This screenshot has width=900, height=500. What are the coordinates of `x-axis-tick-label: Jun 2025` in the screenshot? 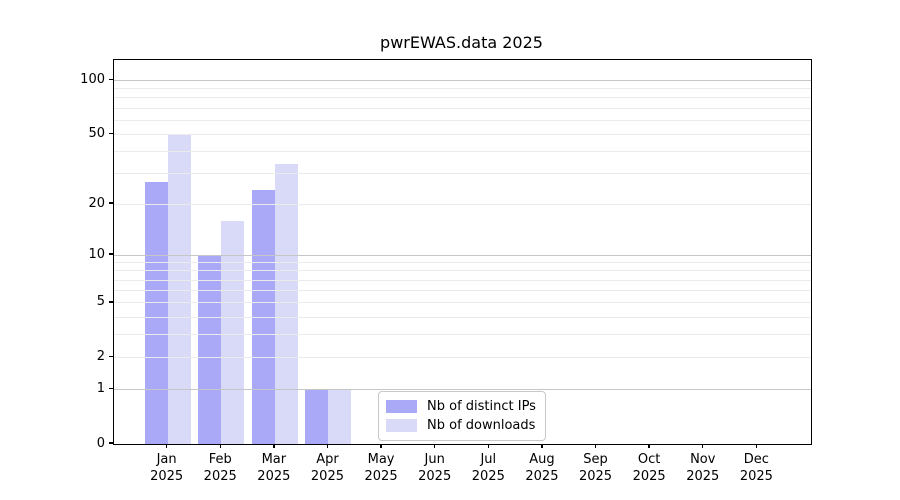 It's located at (435, 468).